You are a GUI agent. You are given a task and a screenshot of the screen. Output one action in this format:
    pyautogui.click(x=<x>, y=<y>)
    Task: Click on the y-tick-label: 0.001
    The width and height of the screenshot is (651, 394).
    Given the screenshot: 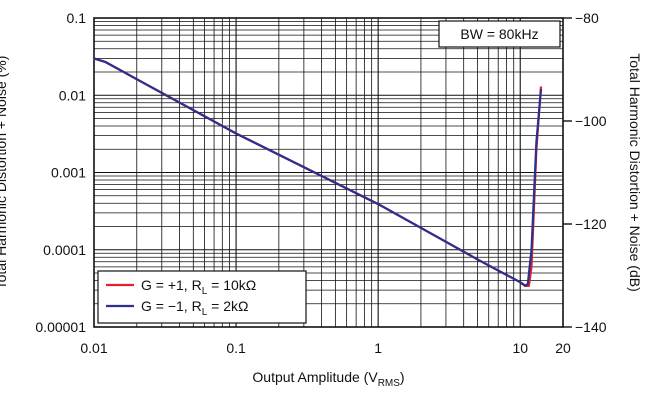 What is the action you would take?
    pyautogui.click(x=68, y=173)
    